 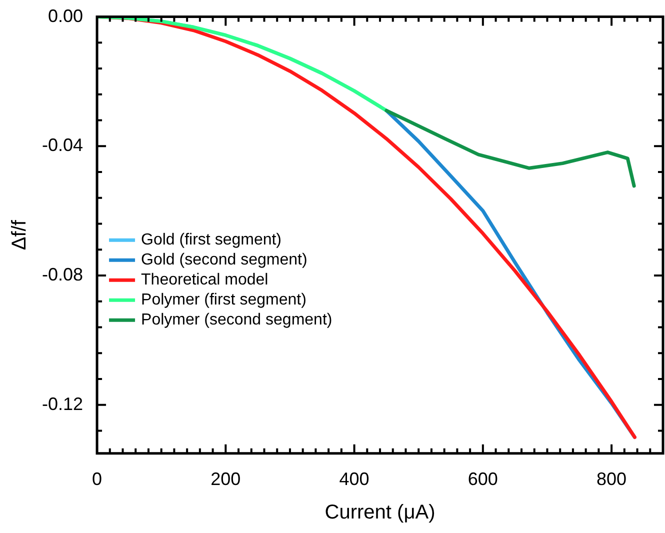 I want to click on x-axis-title: Current (μA), so click(x=380, y=513).